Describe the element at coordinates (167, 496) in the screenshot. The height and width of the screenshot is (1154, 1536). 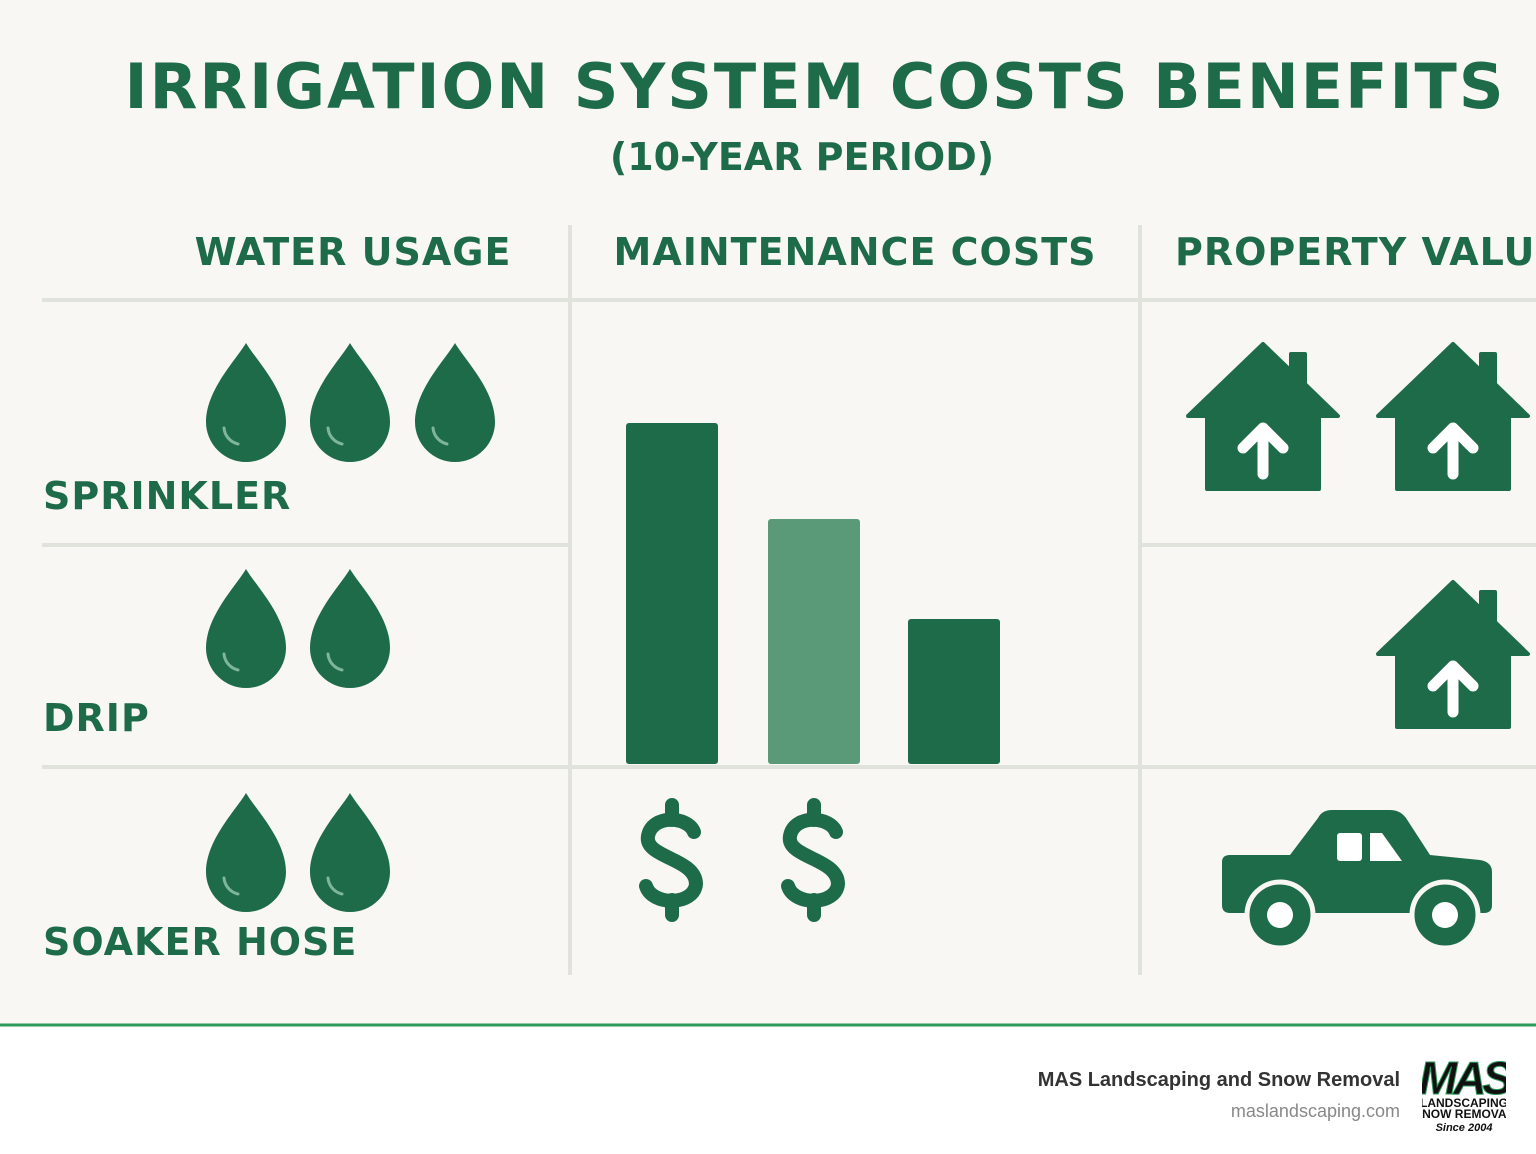
I see `row-label: SPRINKLER` at that location.